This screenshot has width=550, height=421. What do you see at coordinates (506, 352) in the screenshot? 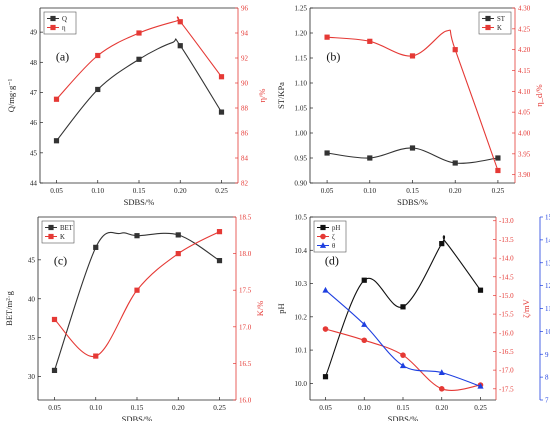
I see `y-tick-label-right: -16.5` at bounding box center [506, 352].